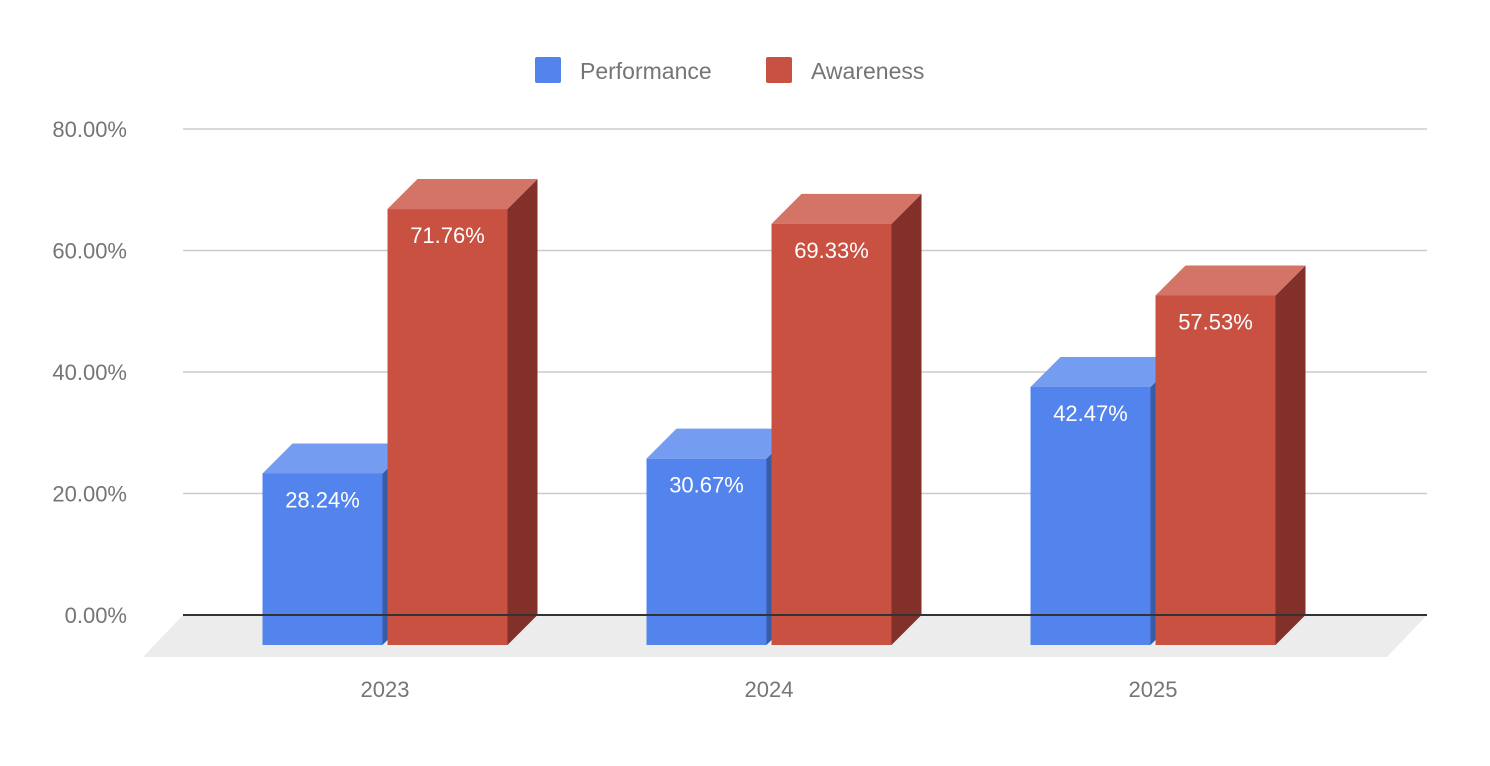 The width and height of the screenshot is (1490, 766). I want to click on data-label: 71.76%, so click(447, 235).